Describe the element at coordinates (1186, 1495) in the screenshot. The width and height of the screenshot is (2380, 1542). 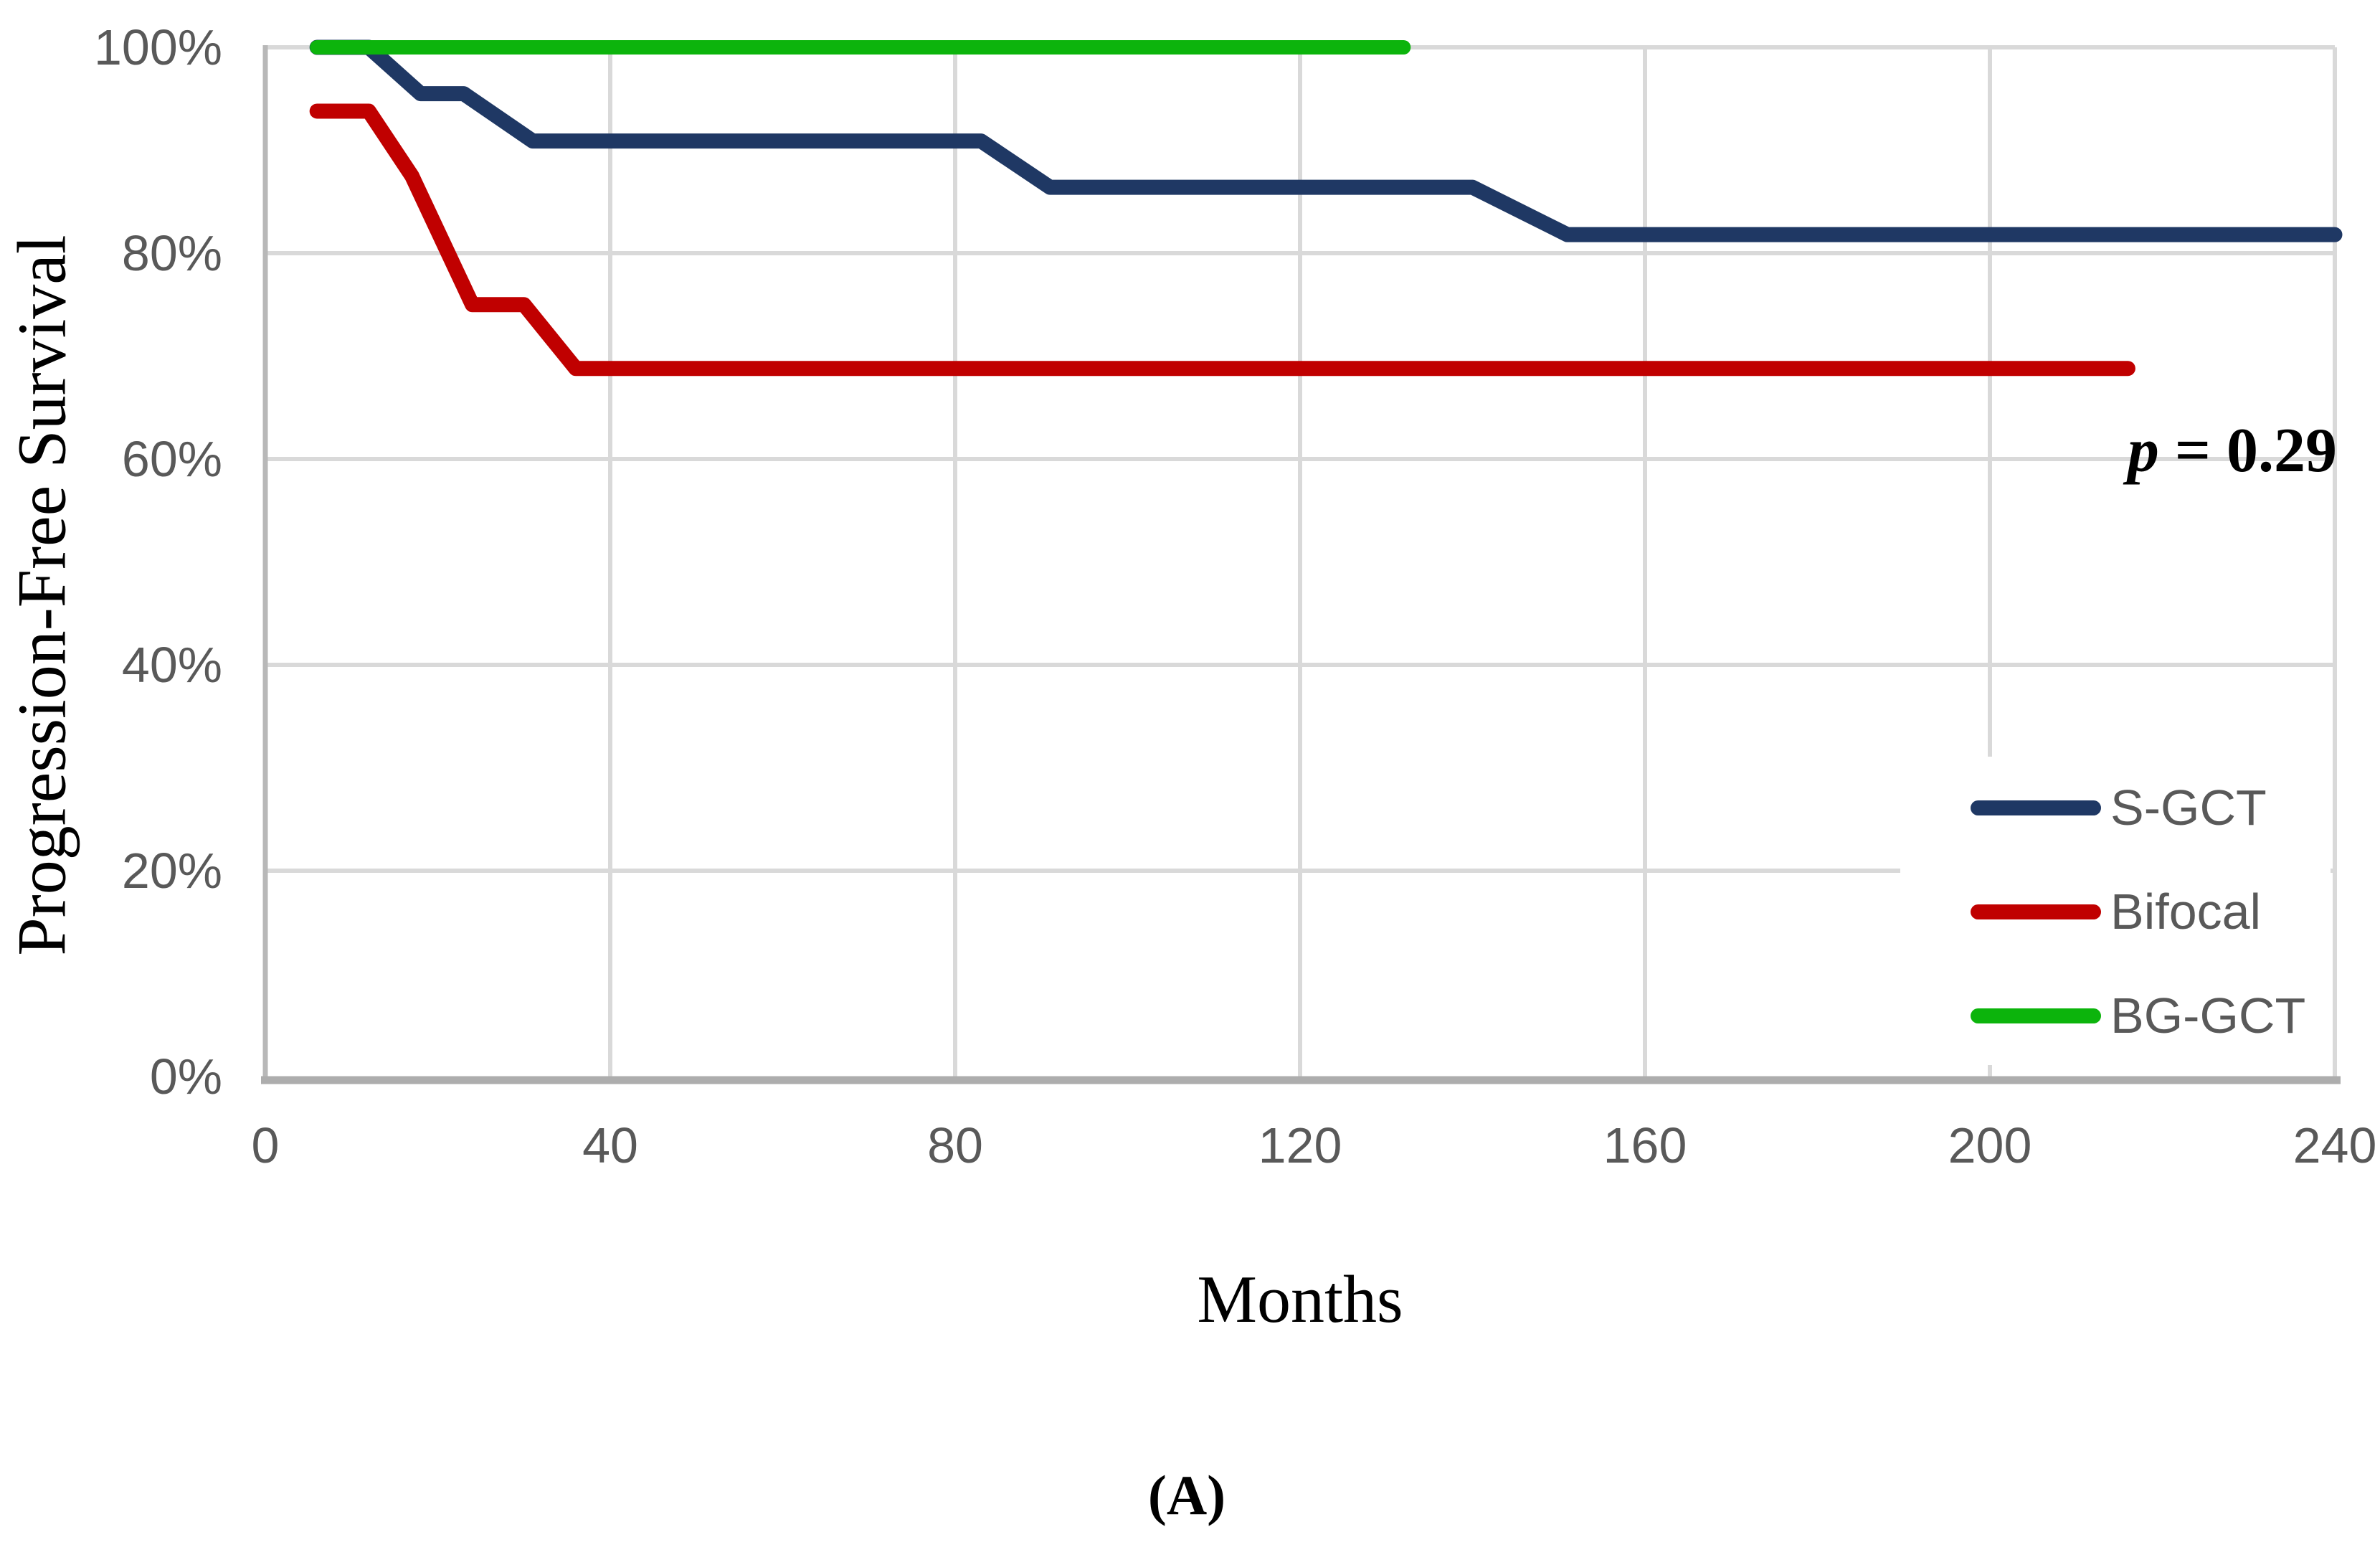
I see `panel-label: (A)` at that location.